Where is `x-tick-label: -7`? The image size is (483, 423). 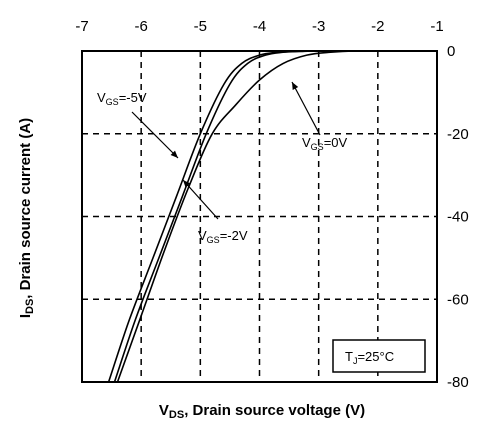
x-tick-label: -7 is located at coordinates (81, 26).